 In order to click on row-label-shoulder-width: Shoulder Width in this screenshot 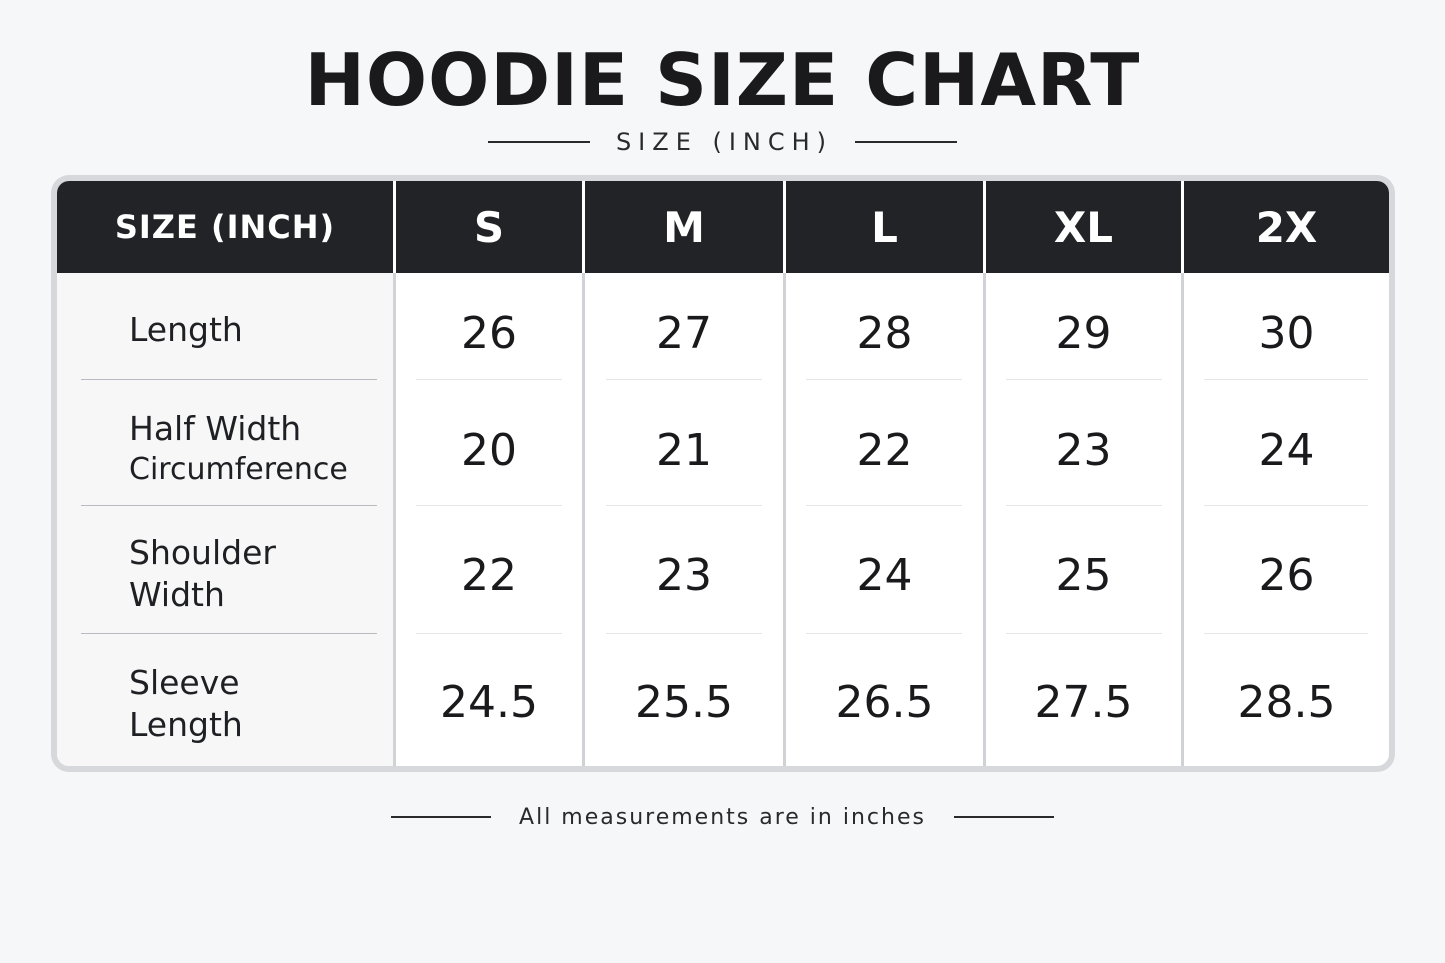, I will do `click(202, 574)`.